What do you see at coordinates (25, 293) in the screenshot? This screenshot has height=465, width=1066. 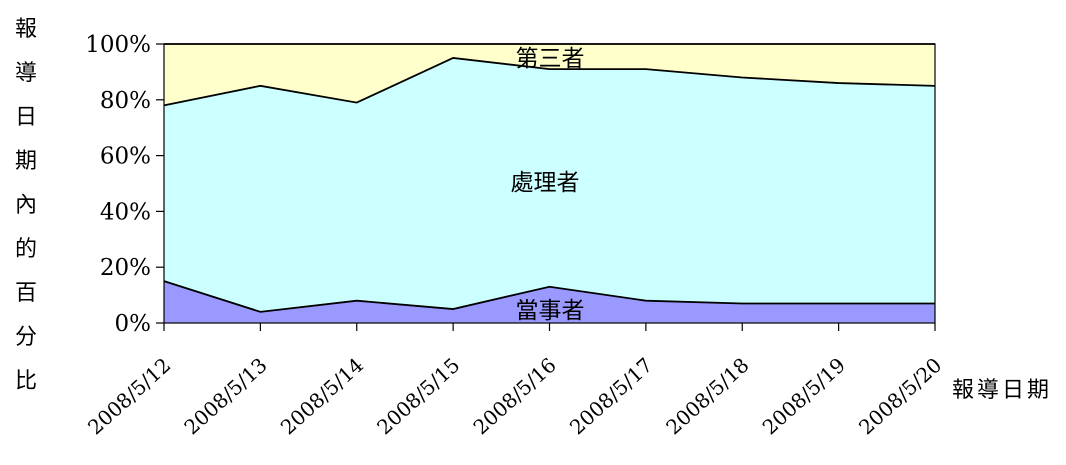 I see `y-axis-label-char: 百` at bounding box center [25, 293].